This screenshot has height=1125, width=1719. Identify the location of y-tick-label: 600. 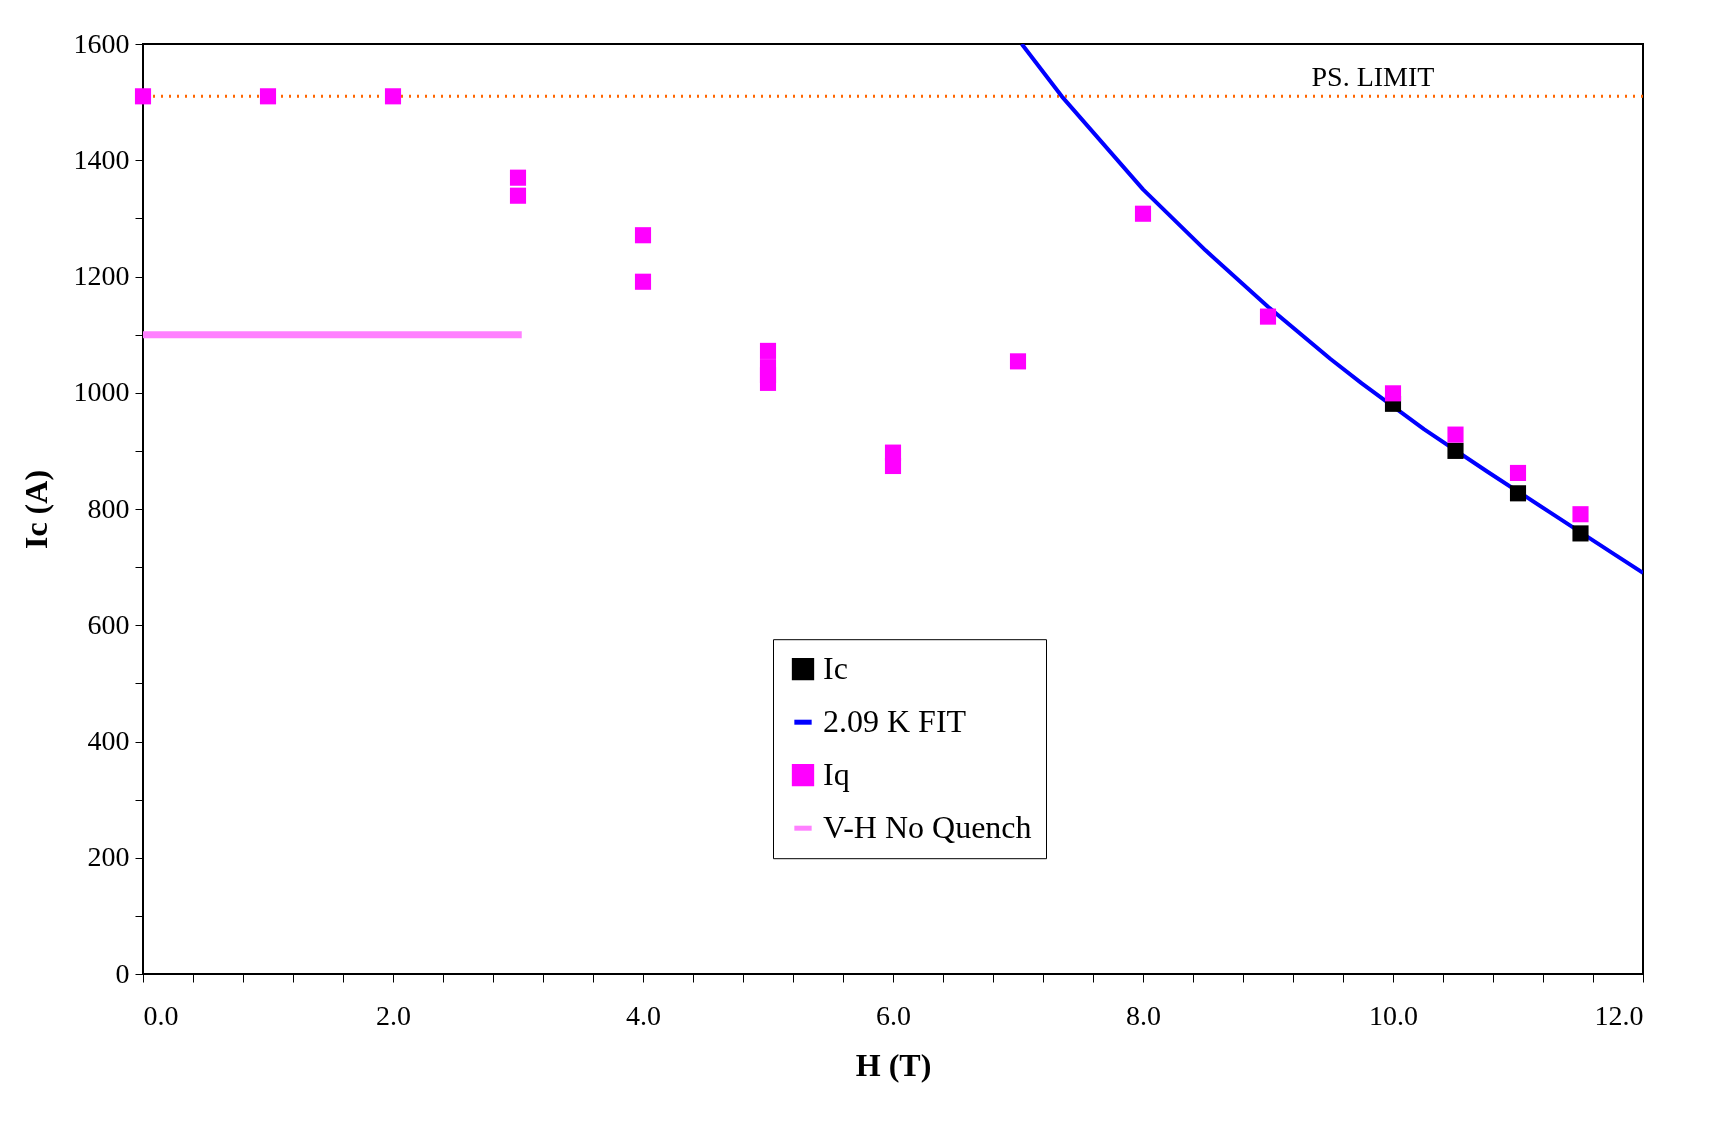
(108, 624).